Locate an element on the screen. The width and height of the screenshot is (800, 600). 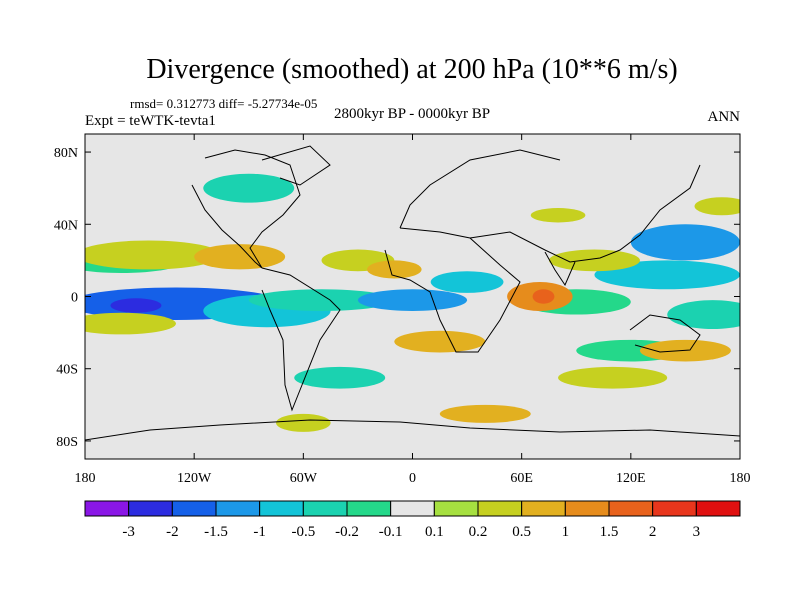
x-tick-label: 60E is located at coordinates (521, 478).